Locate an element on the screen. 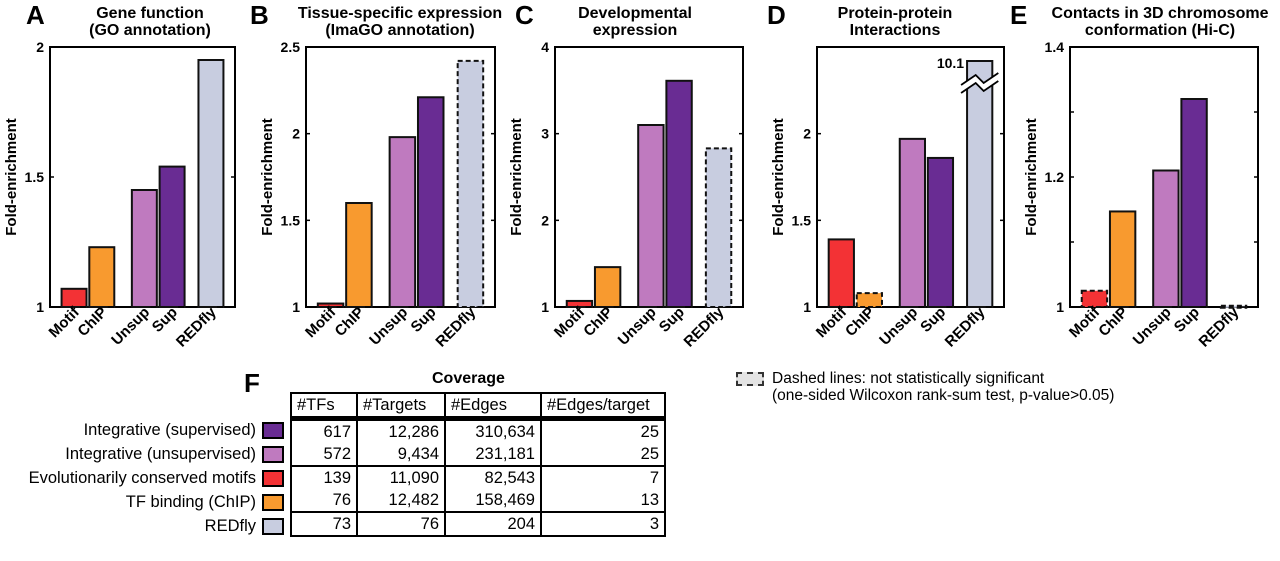  cell-targets: 12,286 is located at coordinates (401, 430).